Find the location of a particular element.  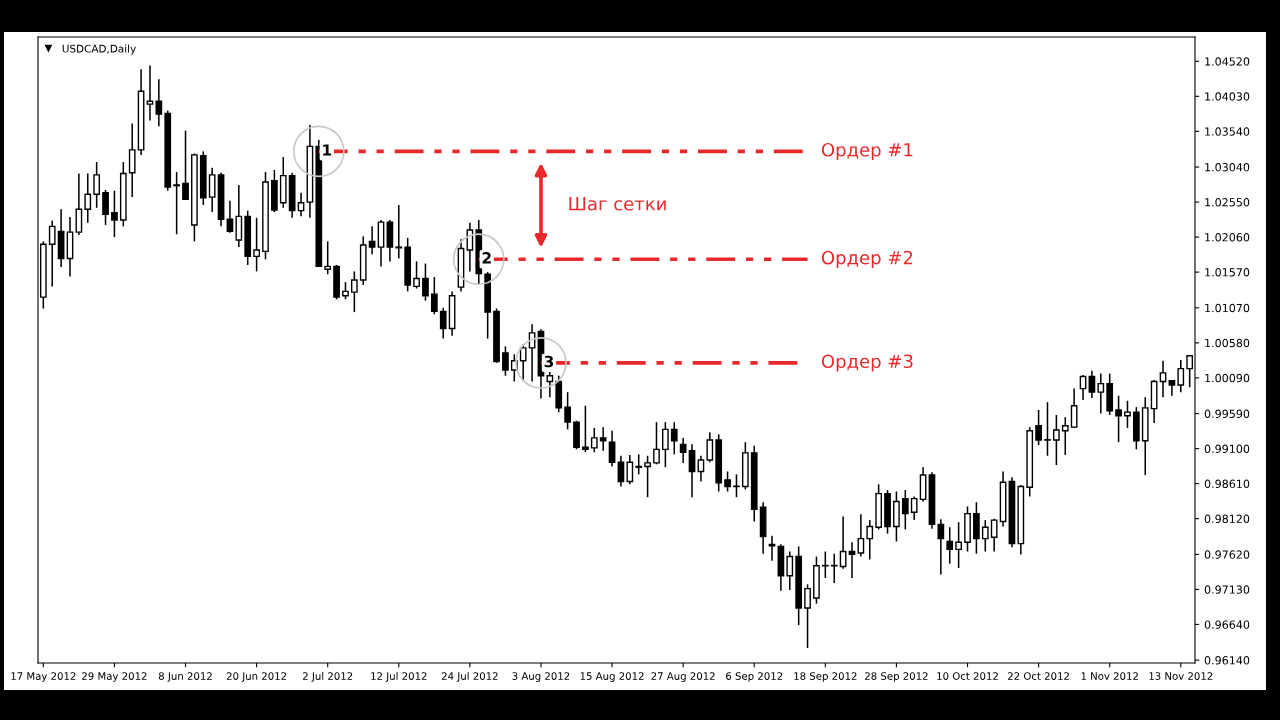

y-tick-label: 0.97130 is located at coordinates (1227, 589).